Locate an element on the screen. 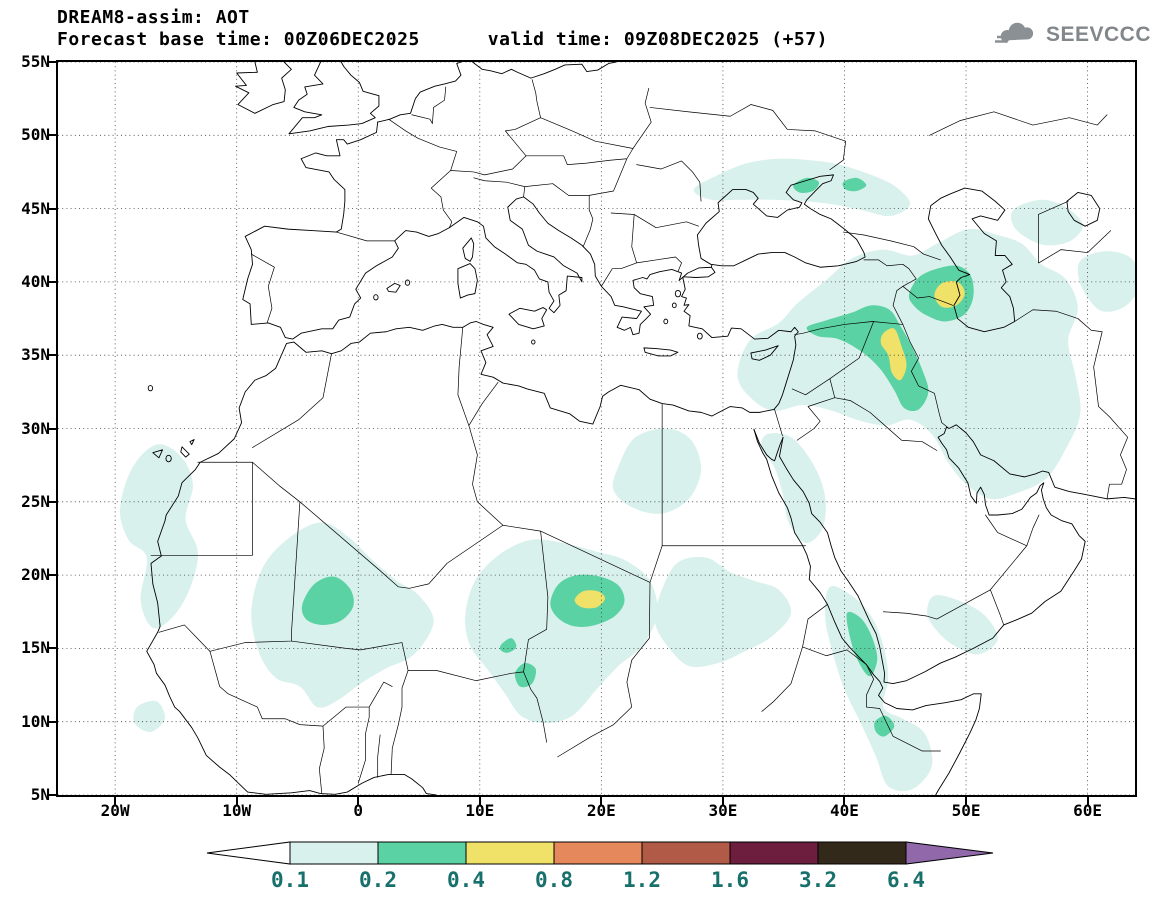  colorbar is located at coordinates (600, 853).